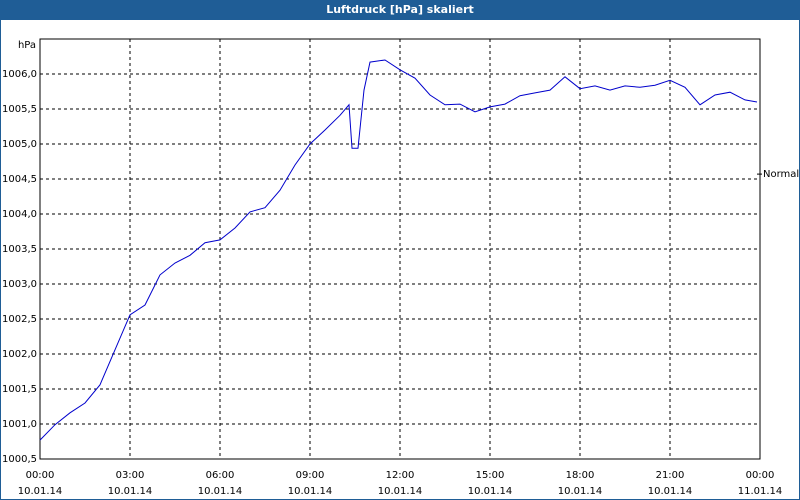  What do you see at coordinates (19, 144) in the screenshot?
I see `y-tick-label: 1005,0` at bounding box center [19, 144].